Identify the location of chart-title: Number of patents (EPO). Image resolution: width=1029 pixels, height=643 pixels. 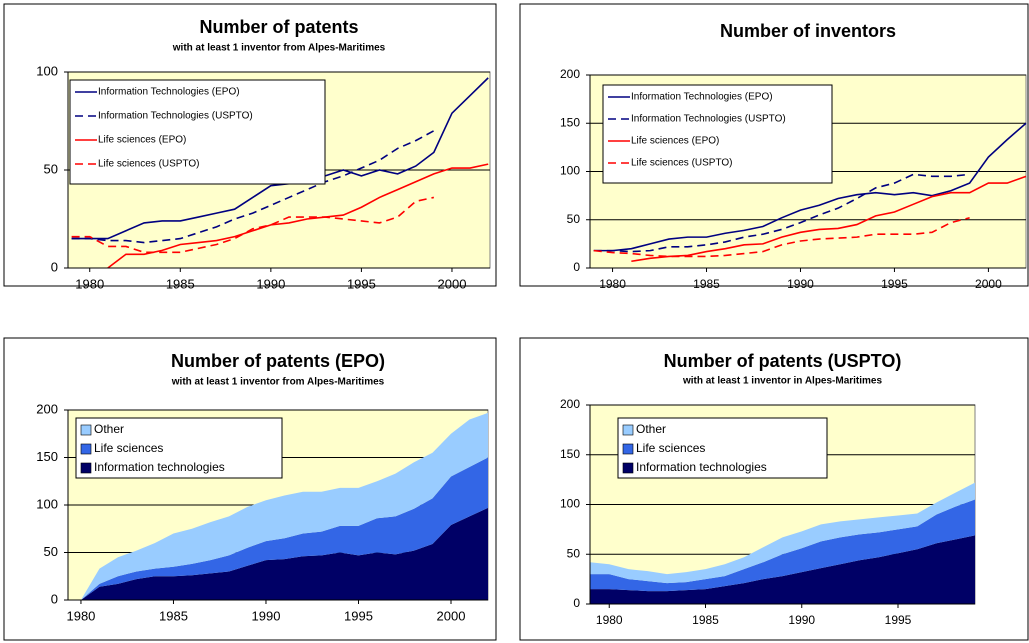
(278, 361).